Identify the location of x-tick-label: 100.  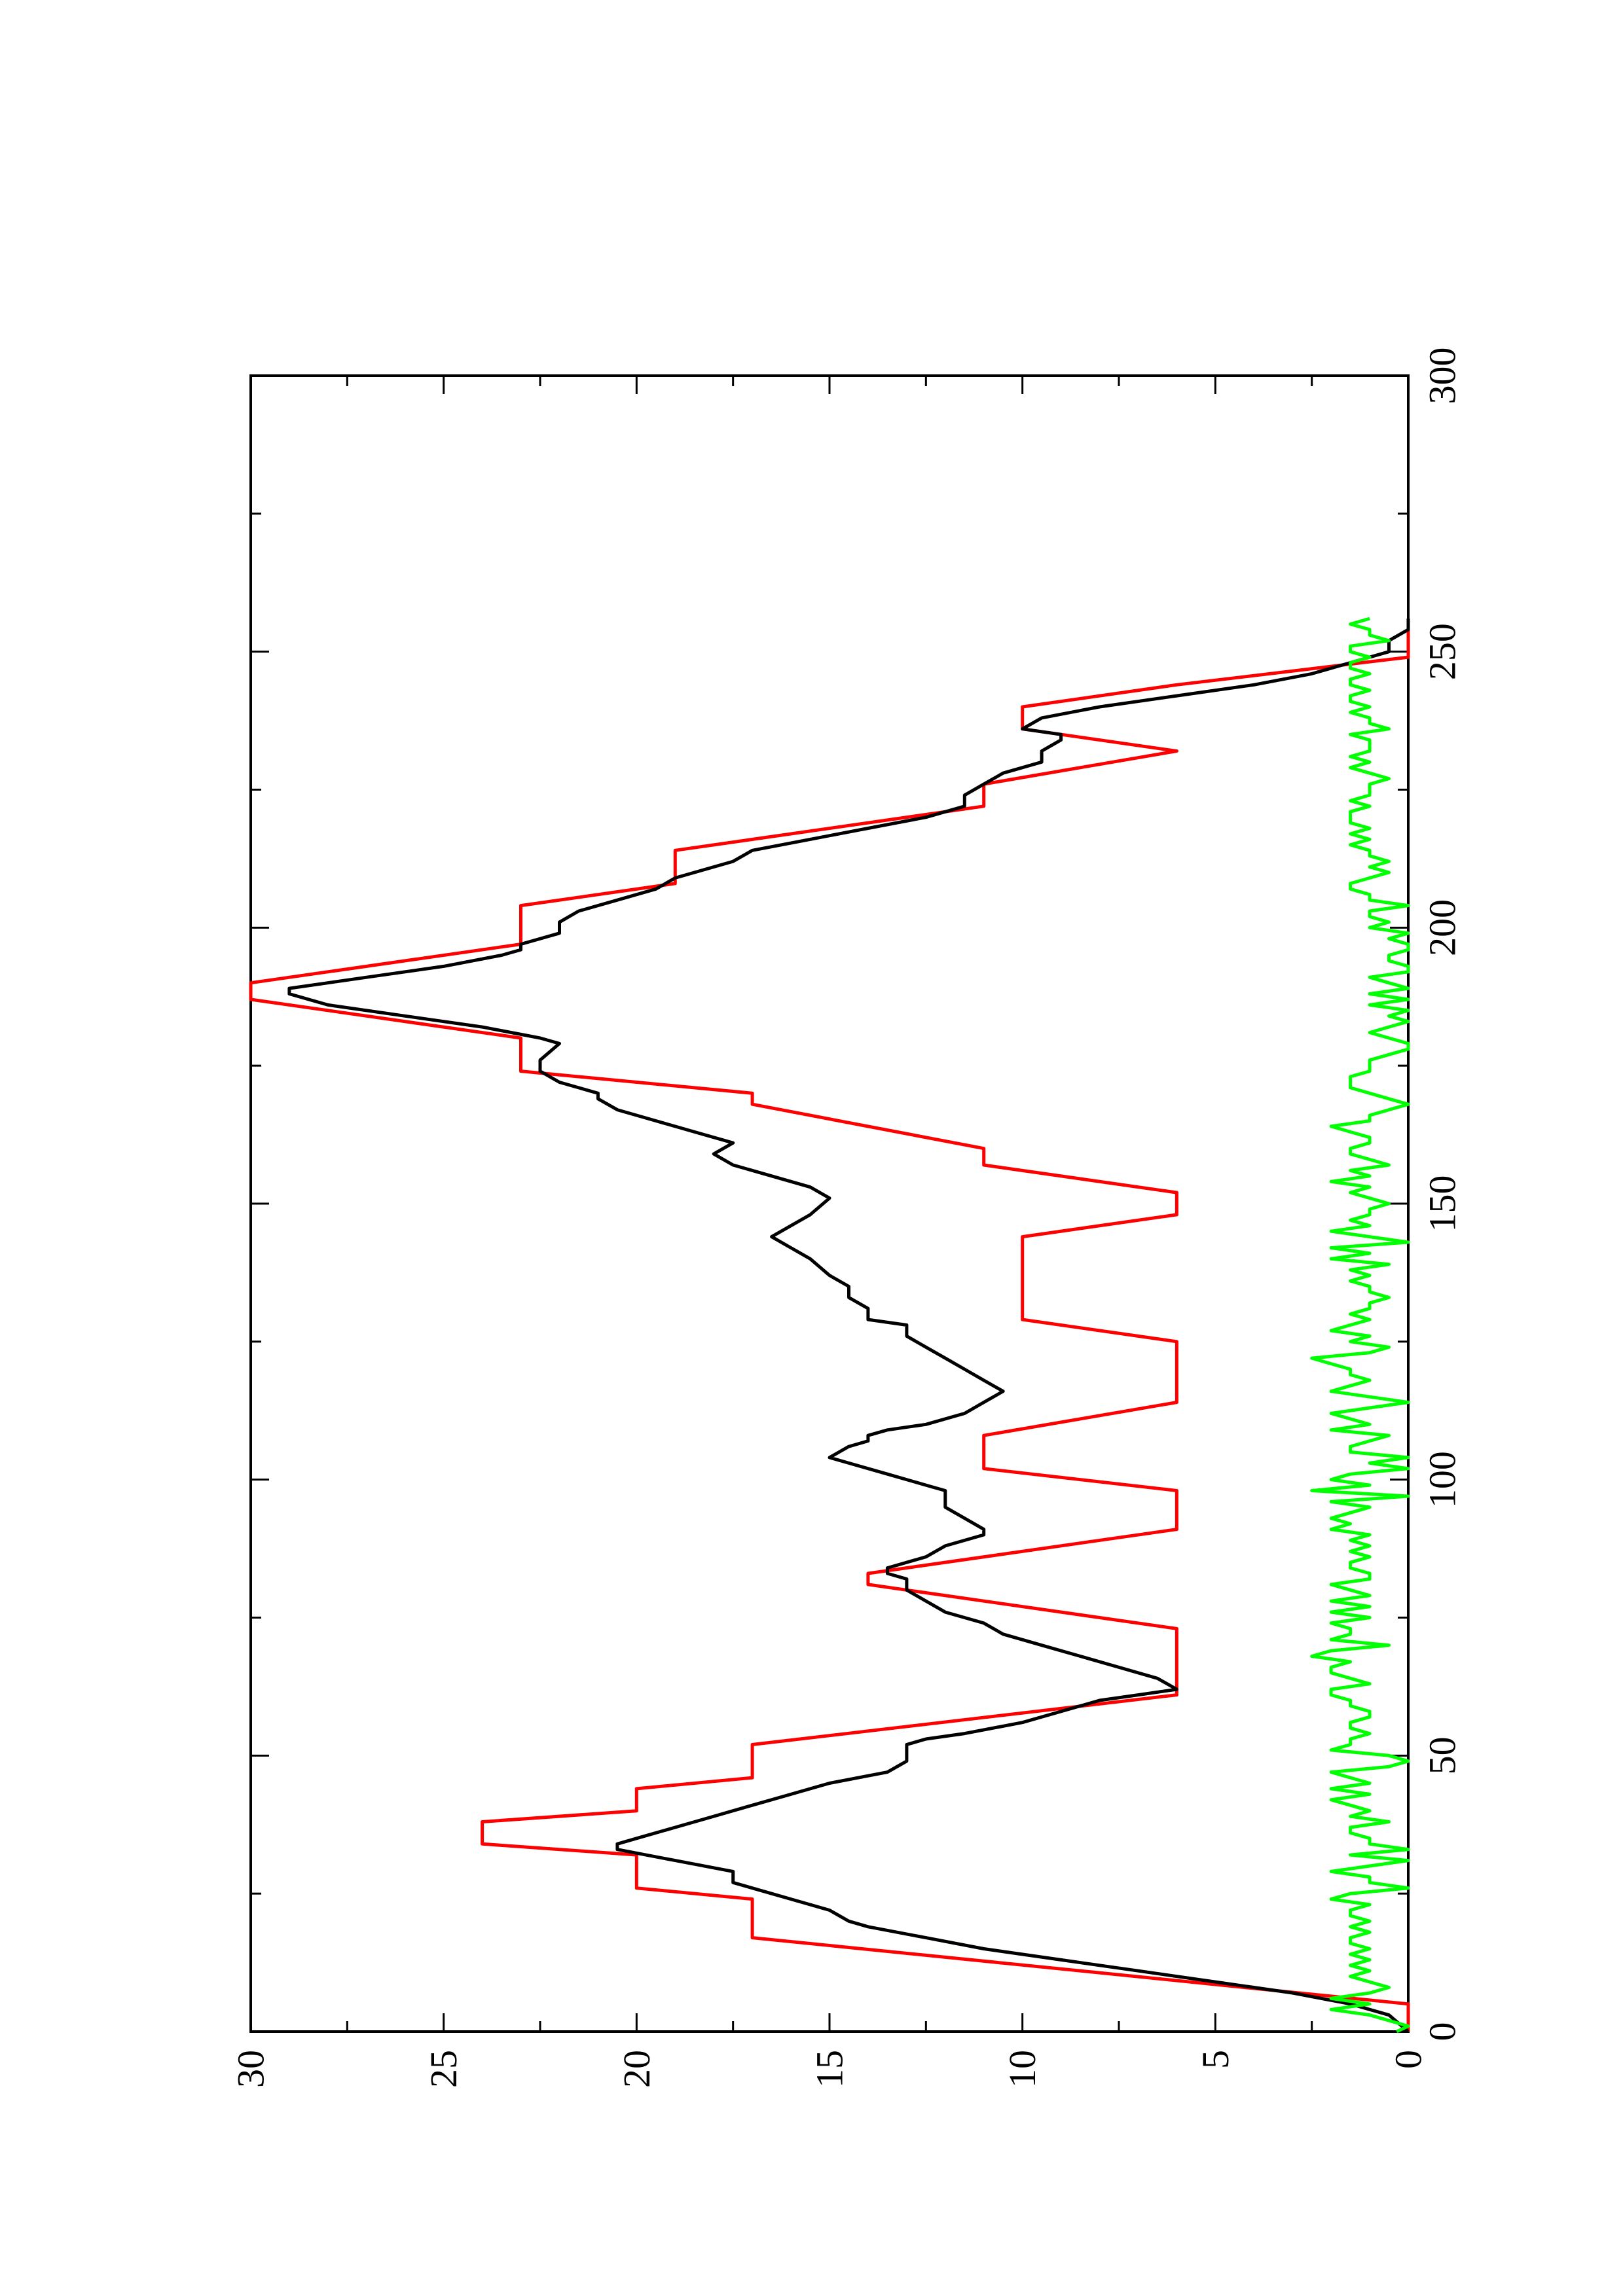
(1442, 1479).